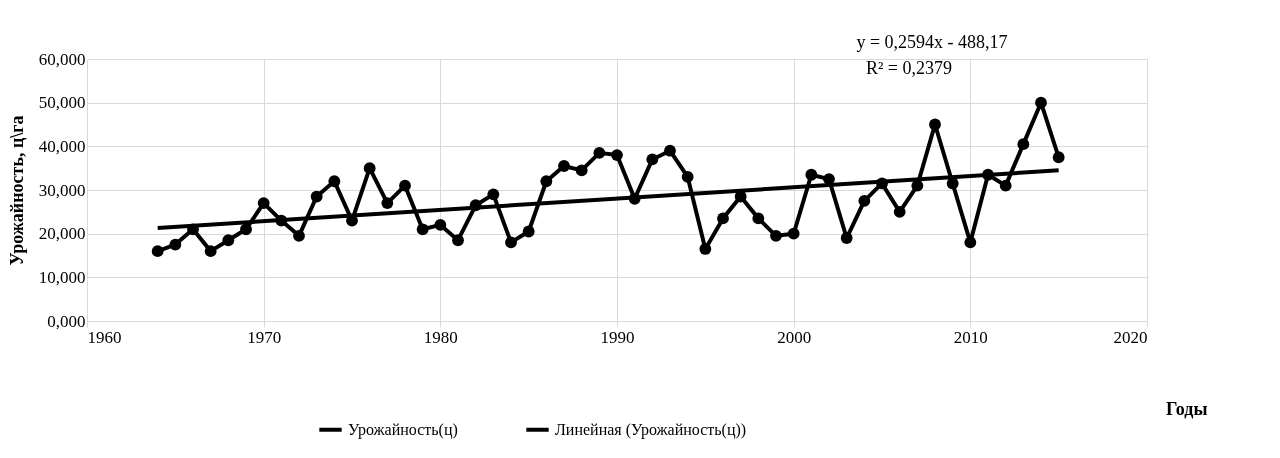 The image size is (1280, 458). What do you see at coordinates (62, 103) in the screenshot?
I see `y-tick-label: 50,000` at bounding box center [62, 103].